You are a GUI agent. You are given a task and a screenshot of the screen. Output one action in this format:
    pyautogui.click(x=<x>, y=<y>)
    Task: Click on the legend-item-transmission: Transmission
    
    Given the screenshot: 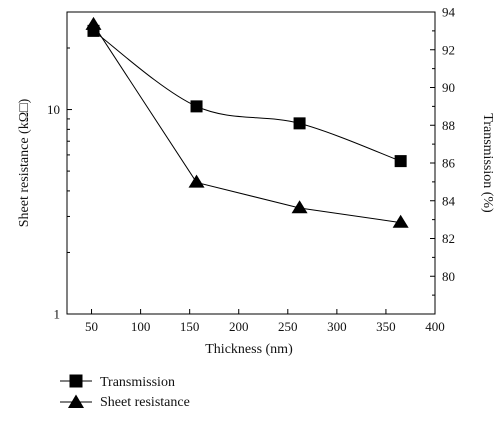 What is the action you would take?
    pyautogui.click(x=117, y=382)
    